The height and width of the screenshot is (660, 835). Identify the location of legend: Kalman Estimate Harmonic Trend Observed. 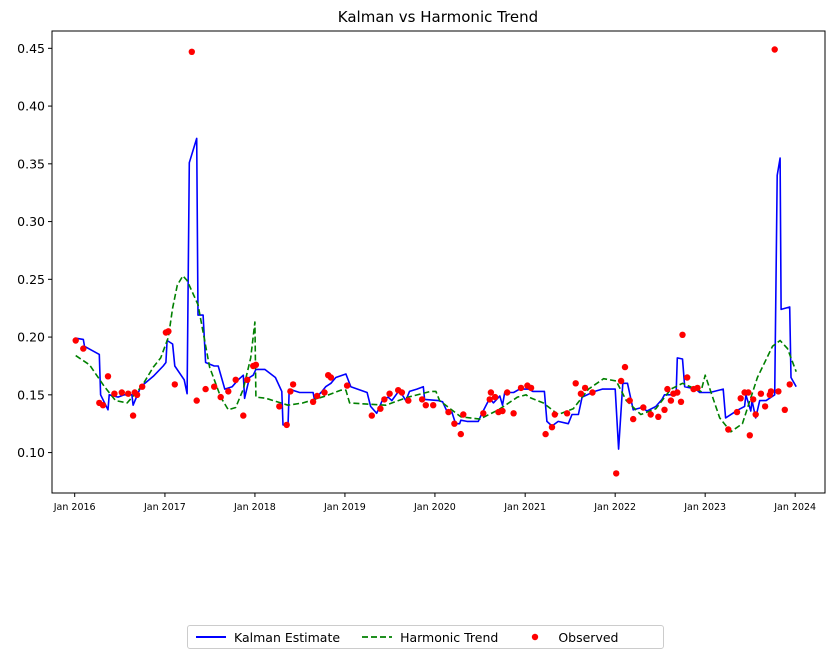
(425, 637).